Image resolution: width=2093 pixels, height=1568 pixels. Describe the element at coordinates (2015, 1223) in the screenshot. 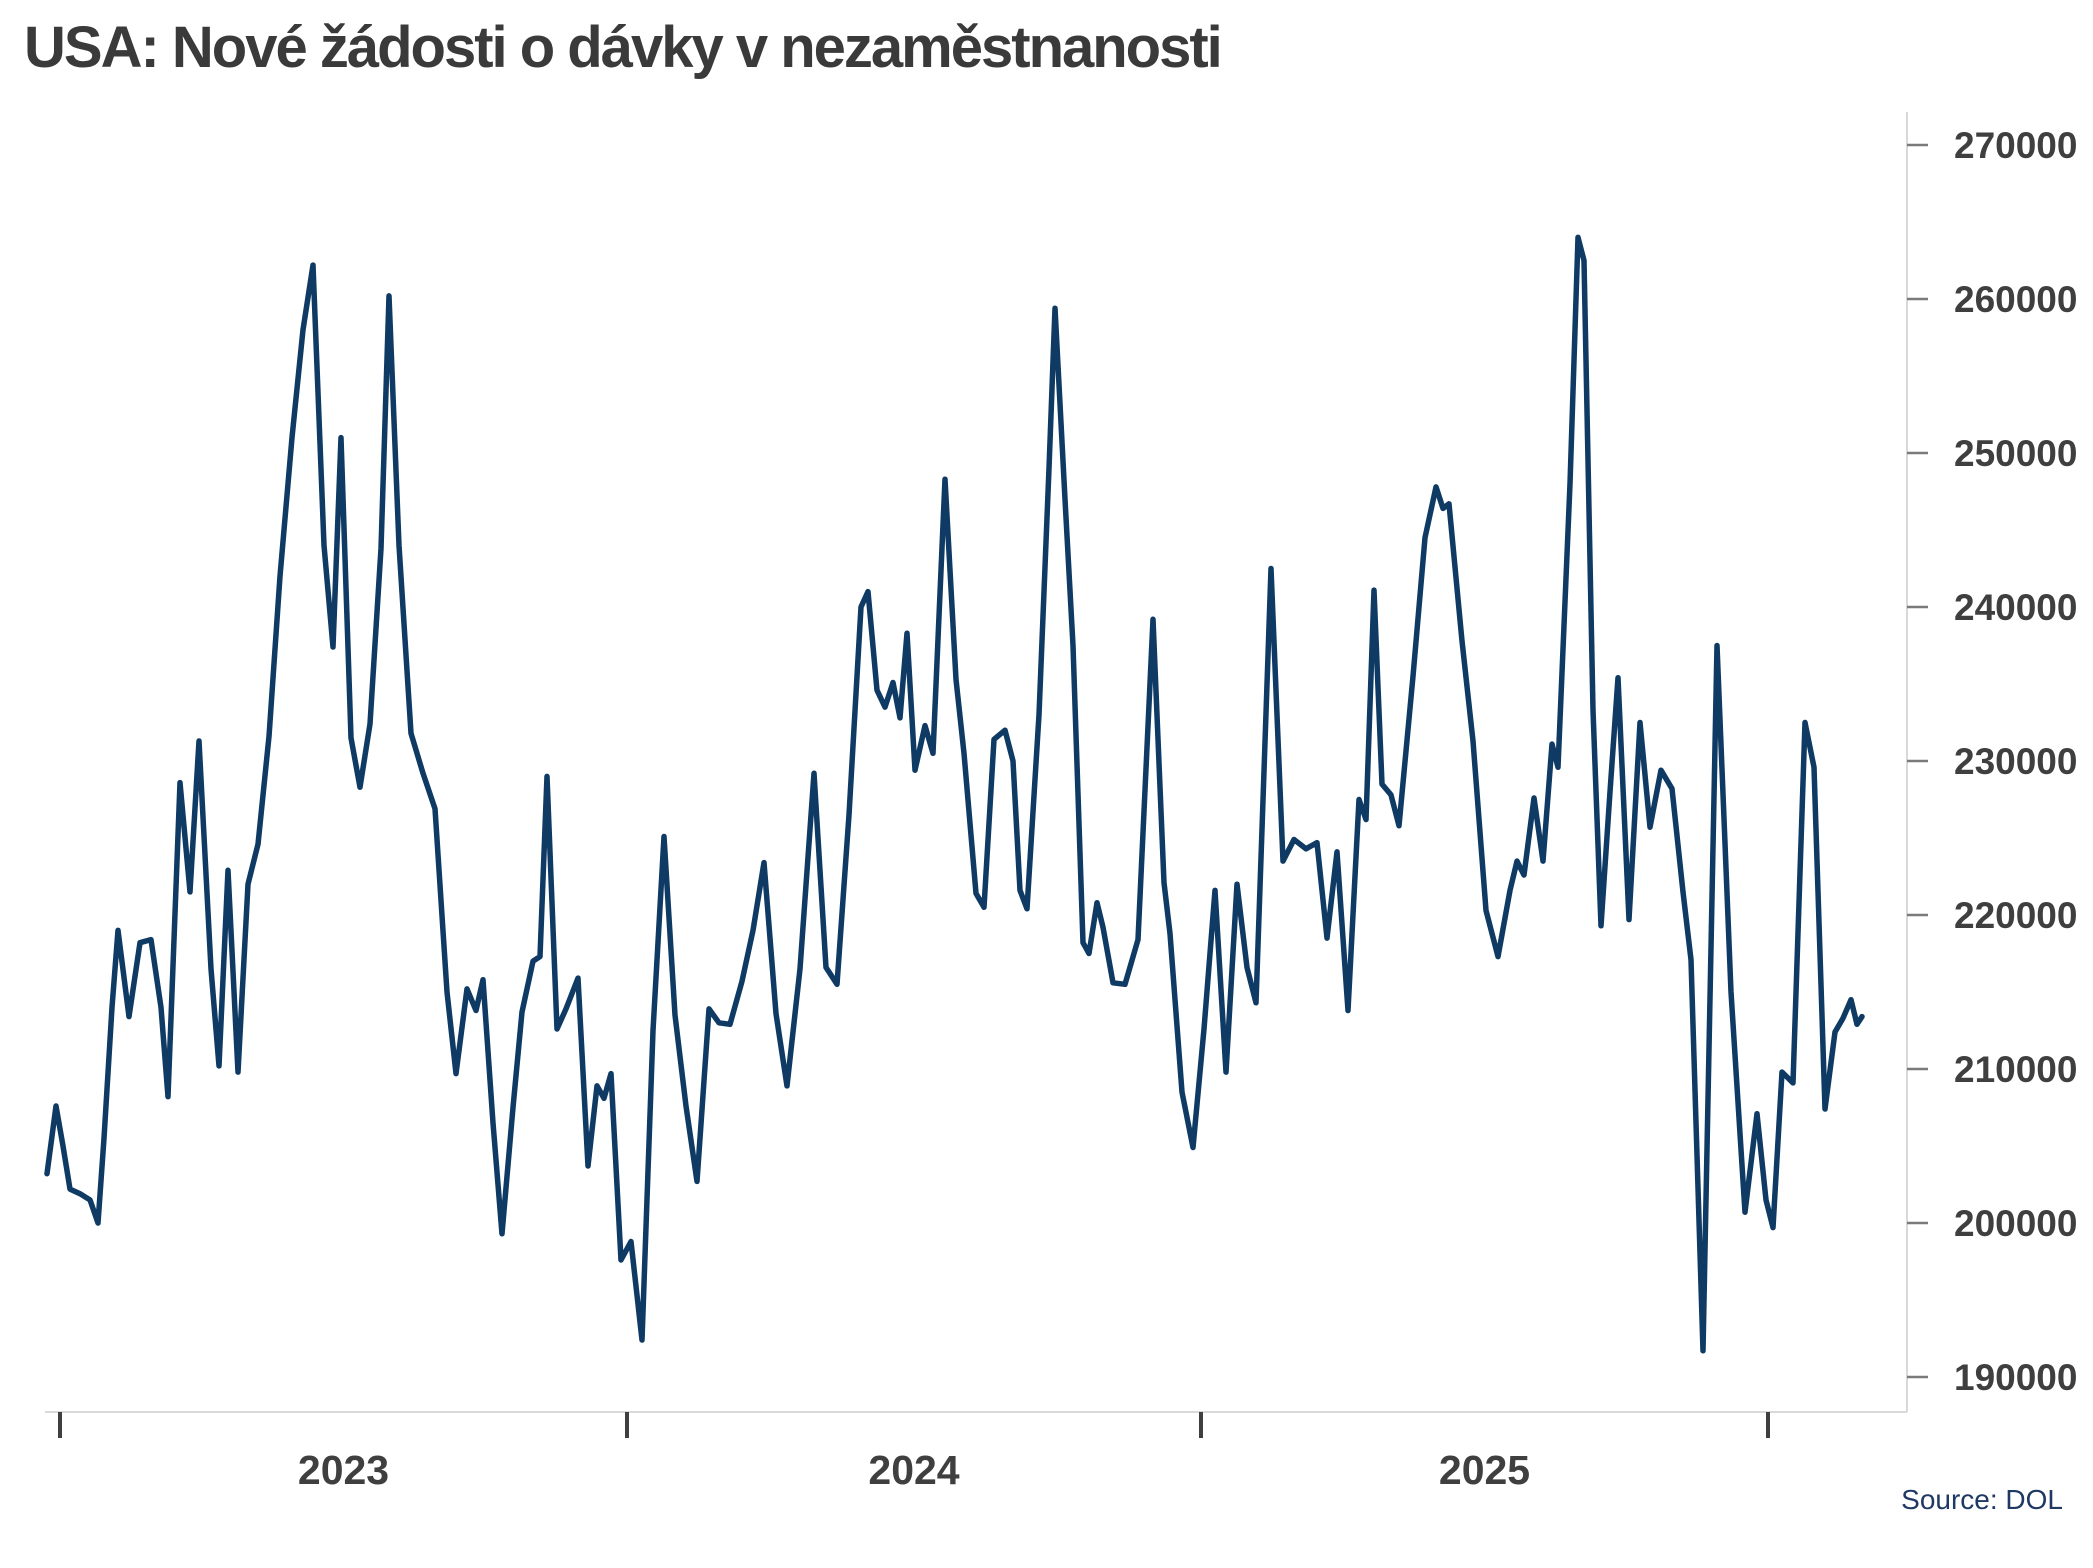

I see `y-tick-label: 200000` at that location.